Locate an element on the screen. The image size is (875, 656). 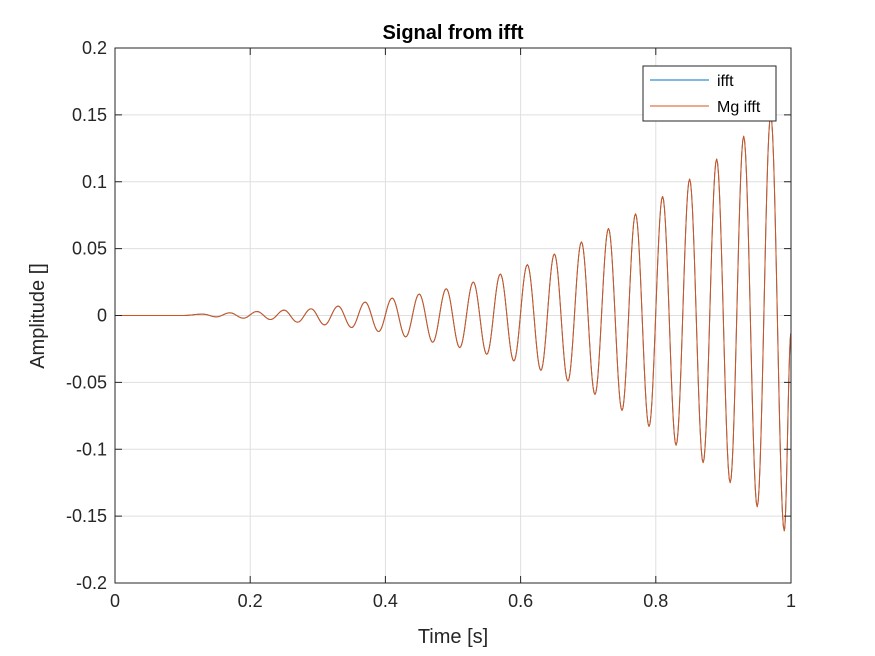
x-tick-label: 0.4 is located at coordinates (385, 601).